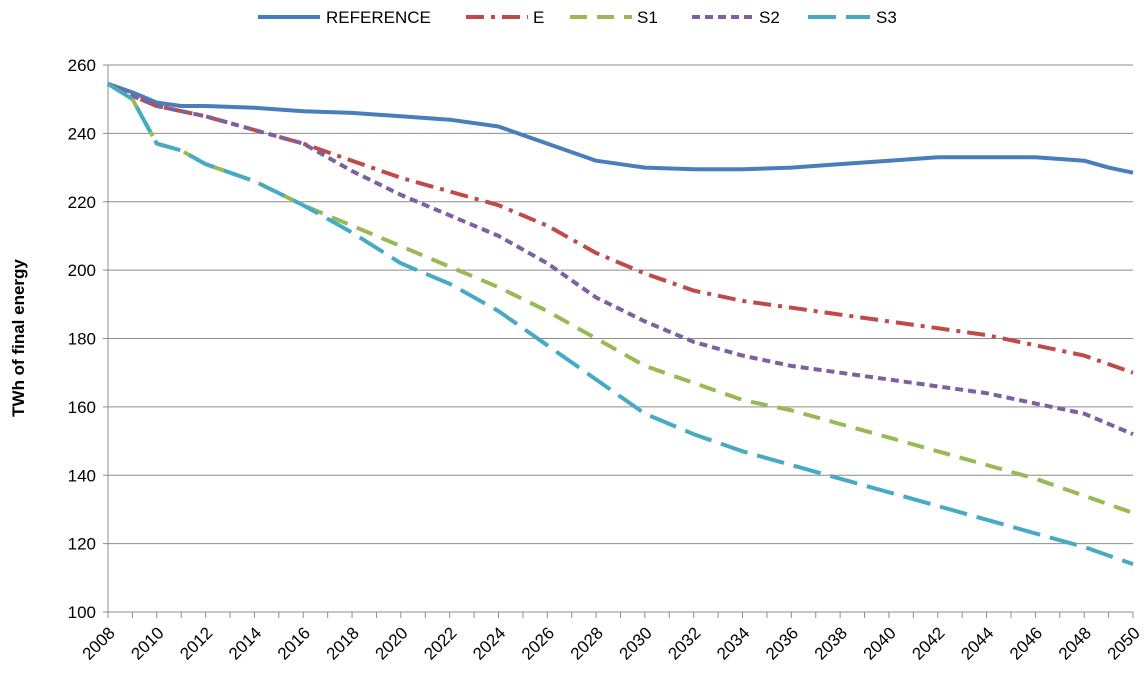 This screenshot has width=1146, height=691. I want to click on x-tick-label: 2040, so click(880, 643).